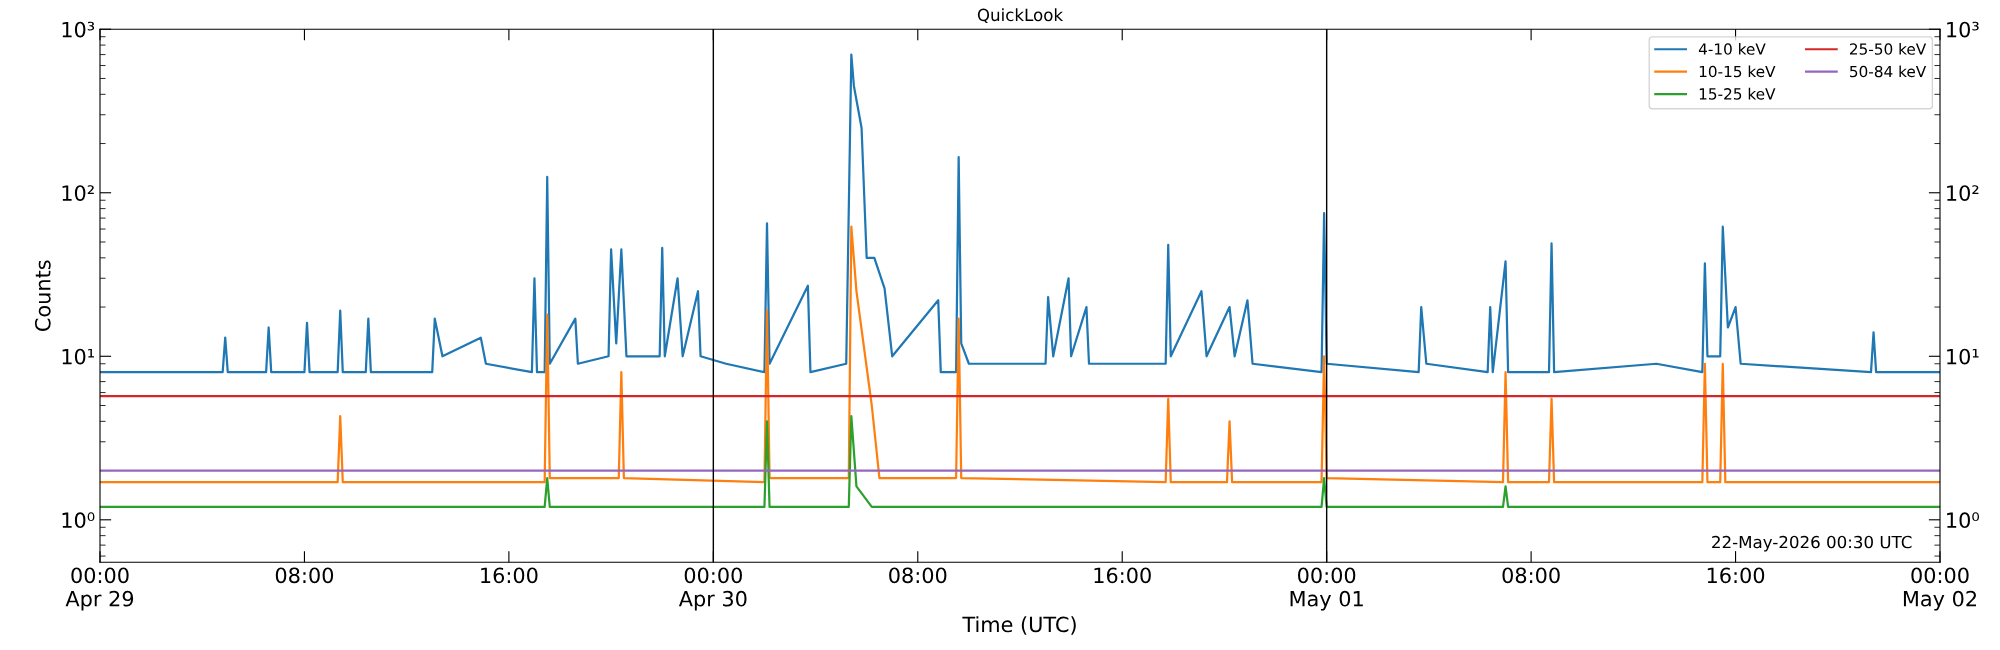 This screenshot has width=2000, height=650. I want to click on text: 10⁰, so click(1963, 520).